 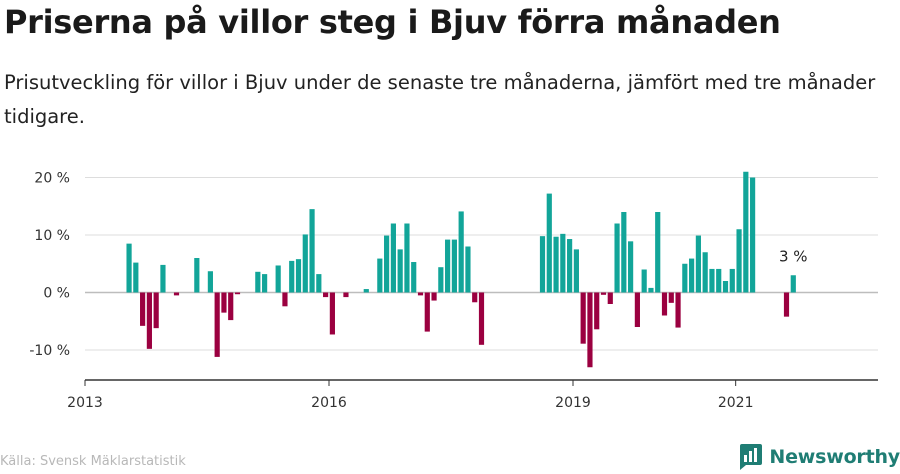 I want to click on source-note: Källa: Svensk Mäklarstatistik, so click(x=93, y=461).